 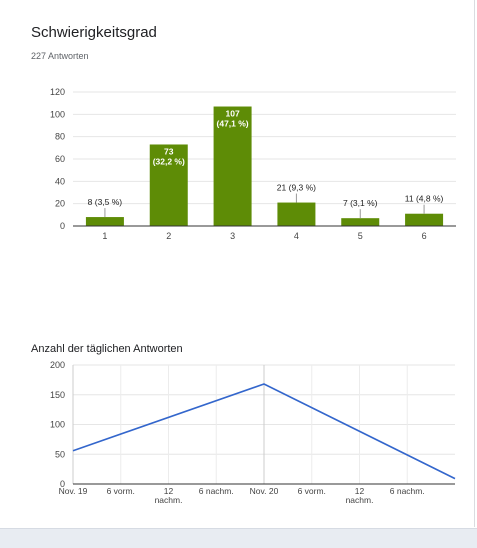 What do you see at coordinates (57, 92) in the screenshot?
I see `y-tick-label: 120` at bounding box center [57, 92].